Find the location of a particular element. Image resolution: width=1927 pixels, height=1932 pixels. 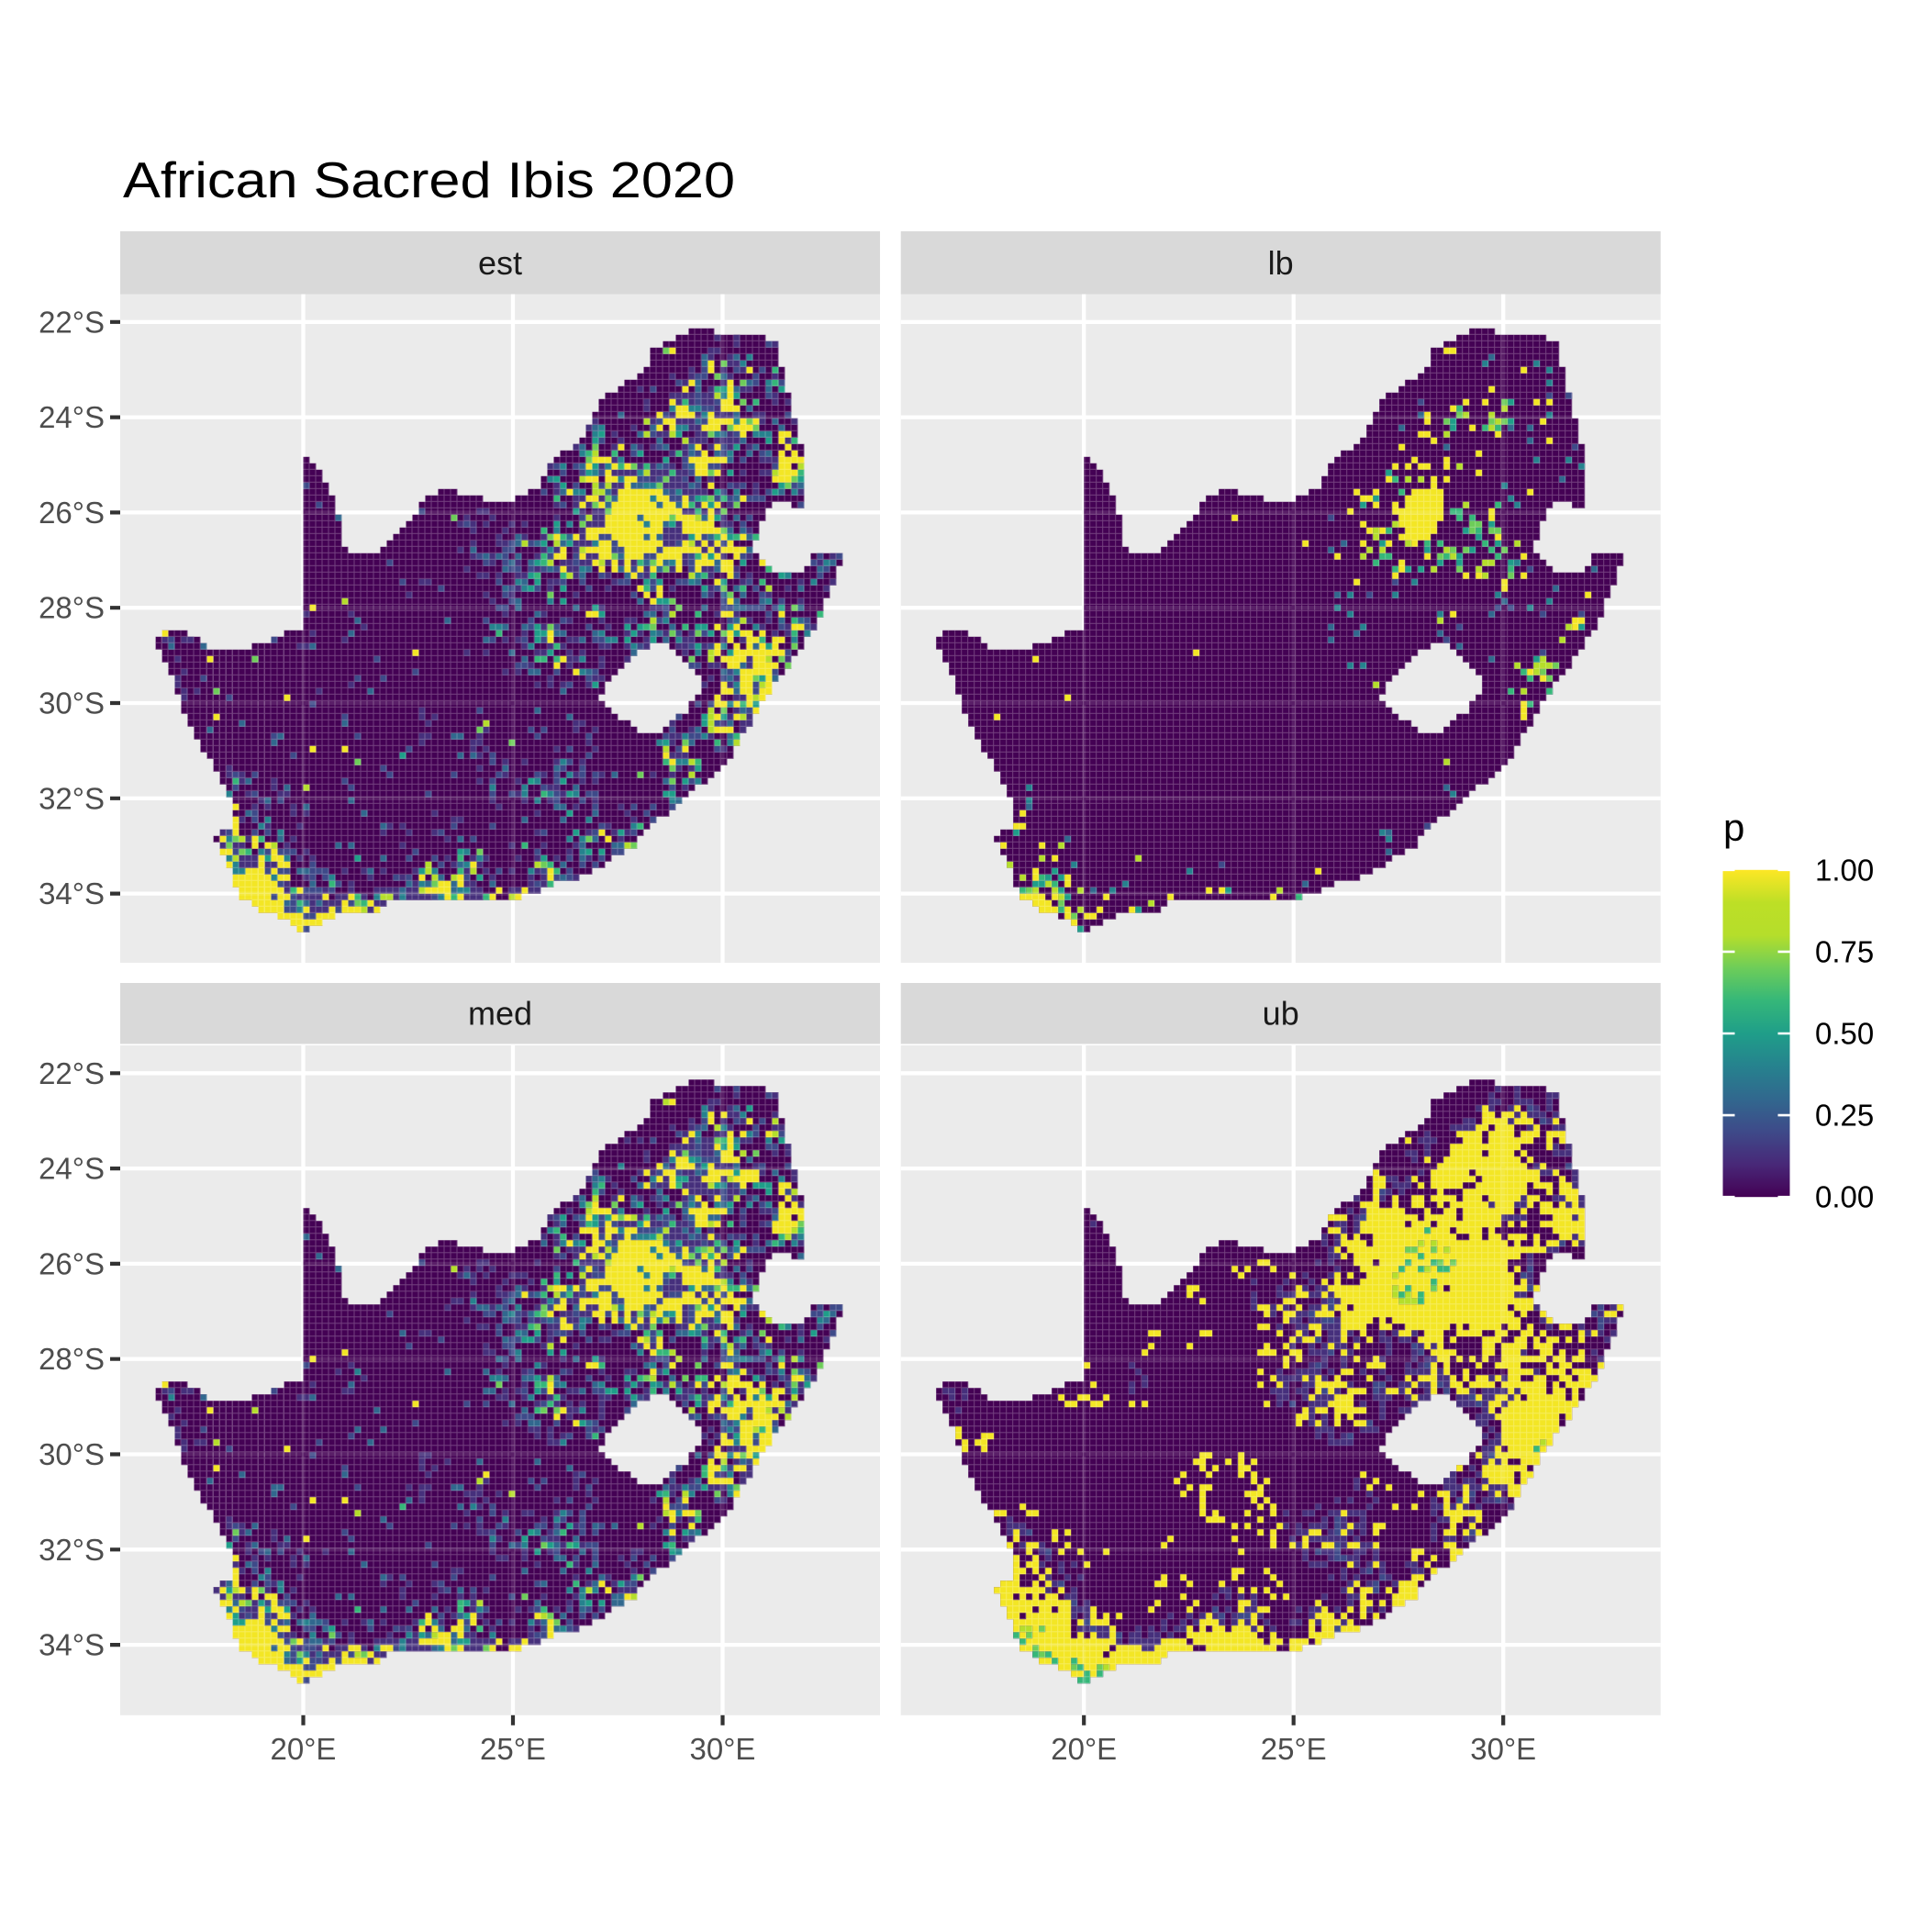

svg-text: 0.50 is located at coordinates (1844, 1034).